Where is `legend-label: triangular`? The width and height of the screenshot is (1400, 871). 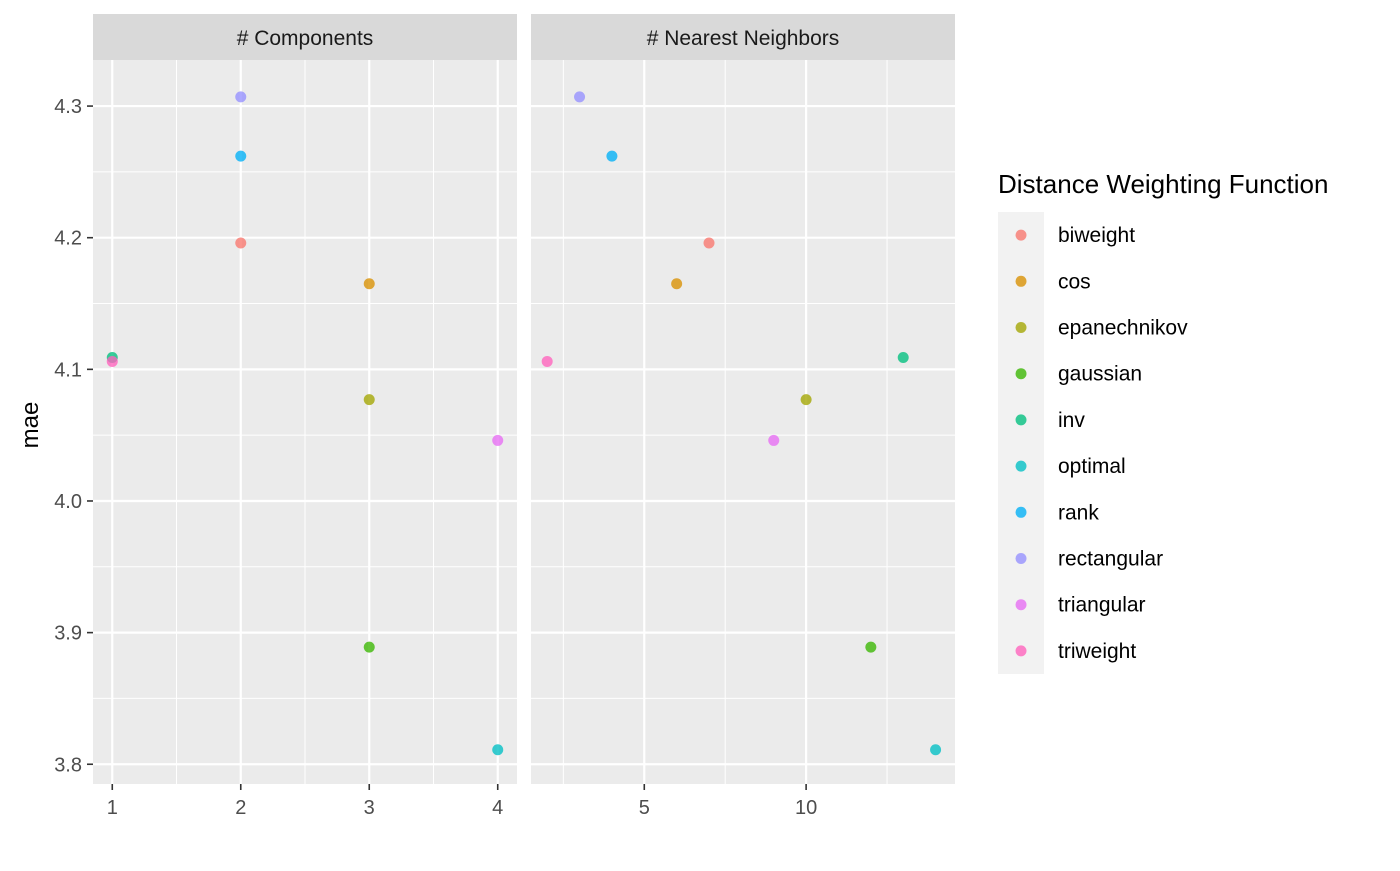 legend-label: triangular is located at coordinates (1102, 605).